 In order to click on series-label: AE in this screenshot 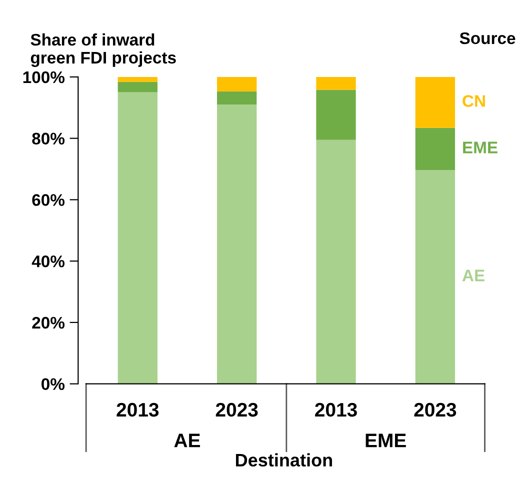, I will do `click(473, 276)`.